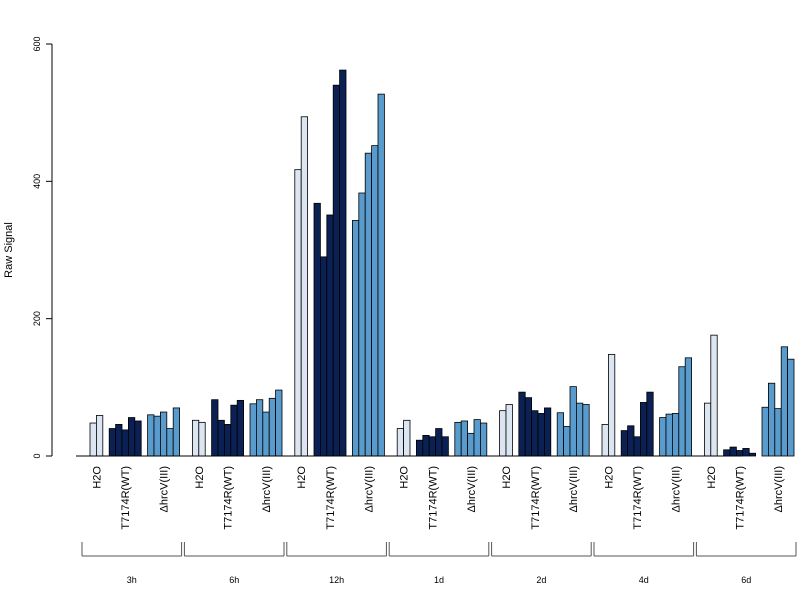 This screenshot has width=800, height=600. I want to click on group-brackets: 3h 6h 12h 1d 2d 4d 6d, so click(439, 563).